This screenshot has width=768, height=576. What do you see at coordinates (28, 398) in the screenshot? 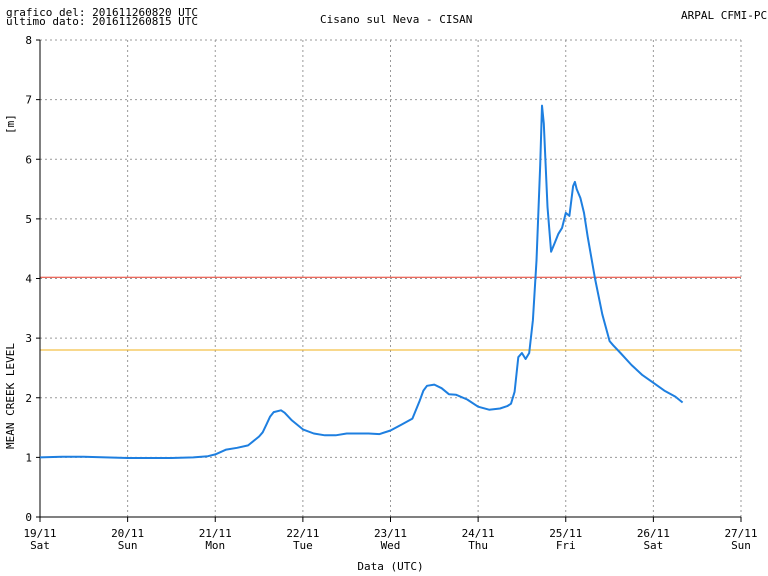
I see `y-tick-label: 2` at bounding box center [28, 398].